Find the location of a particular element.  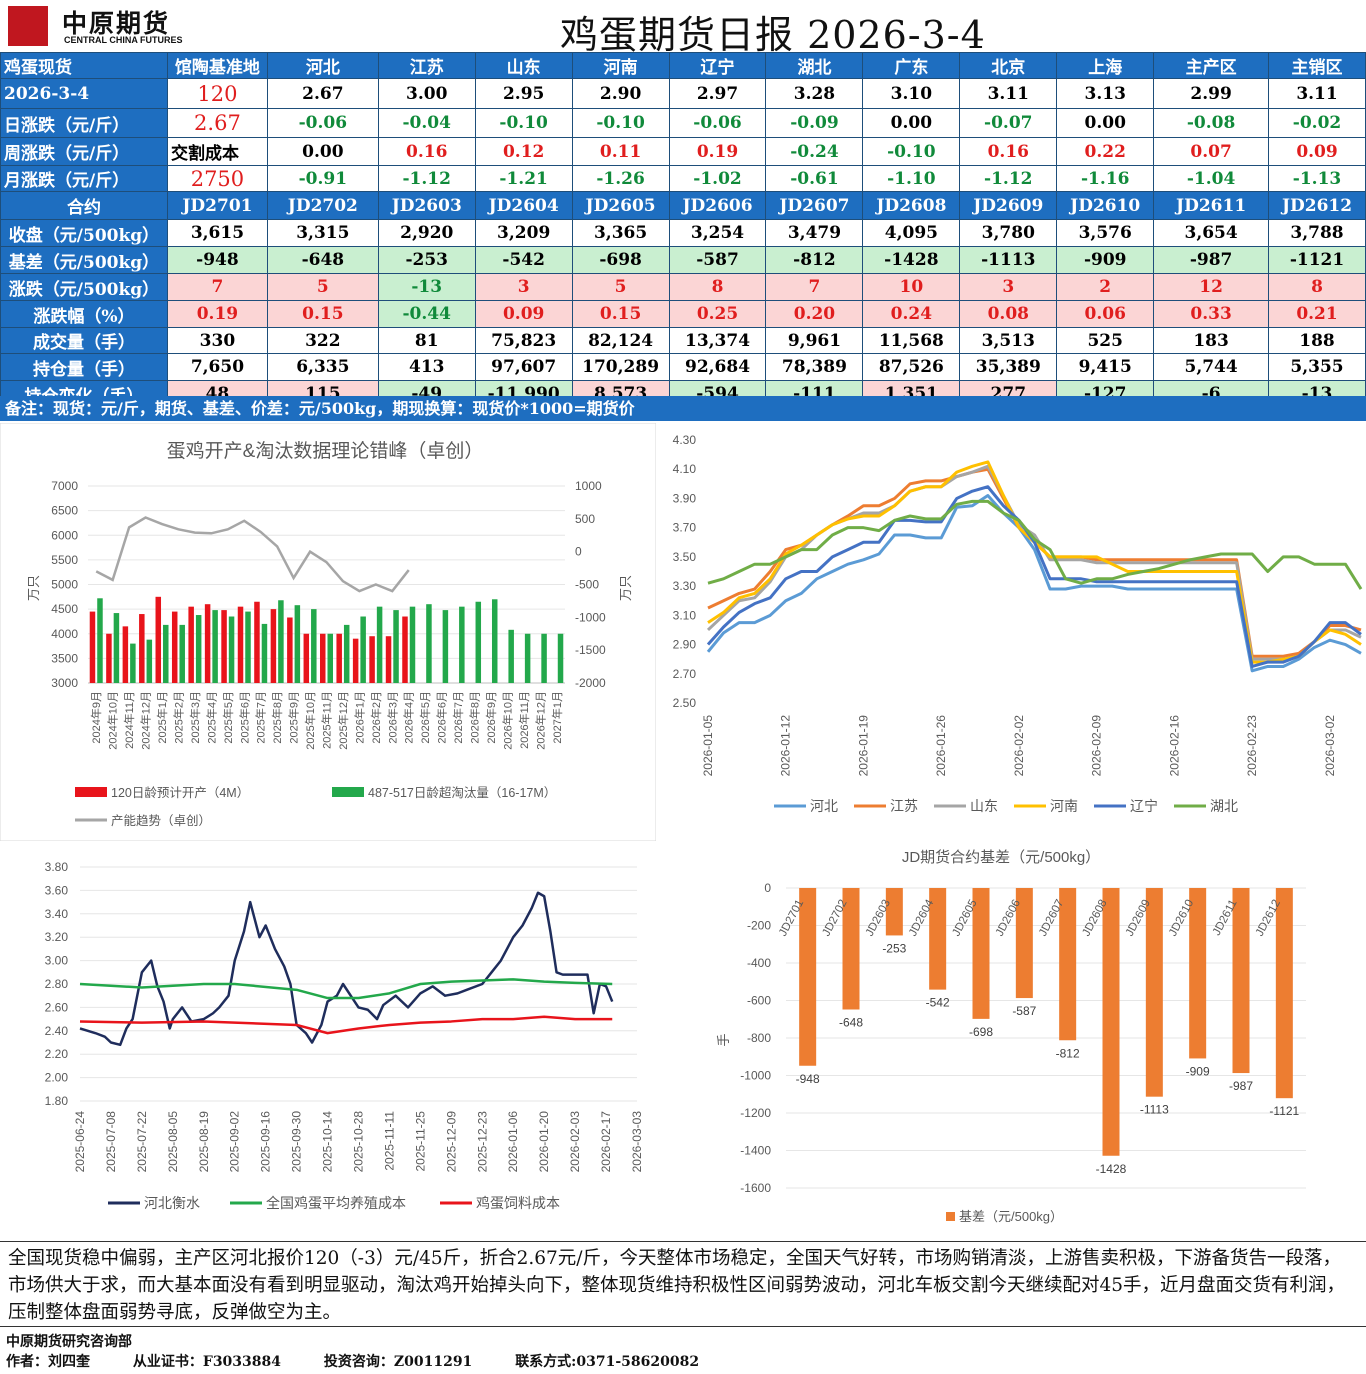

table-cell: 35,389 is located at coordinates (1008, 367).